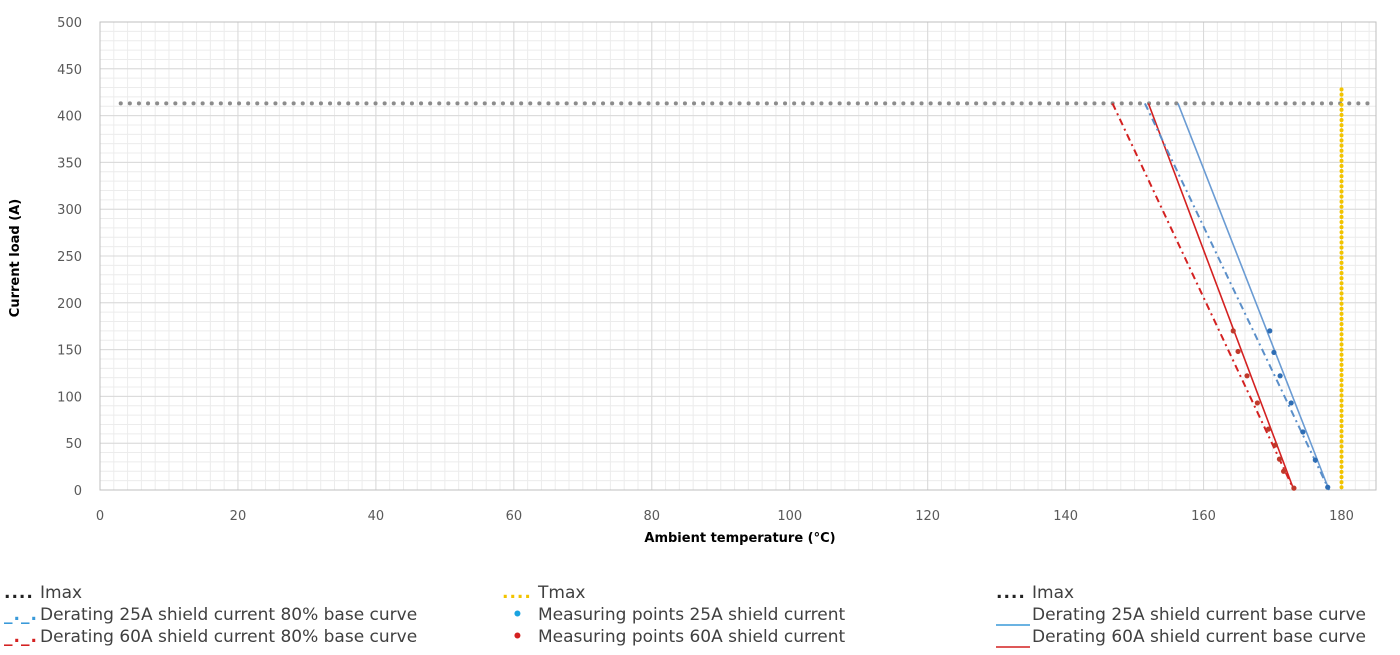 The image size is (1400, 655). I want to click on legend-item-derating-60a: Derating 60A shield current base curve, so click(1181, 637).